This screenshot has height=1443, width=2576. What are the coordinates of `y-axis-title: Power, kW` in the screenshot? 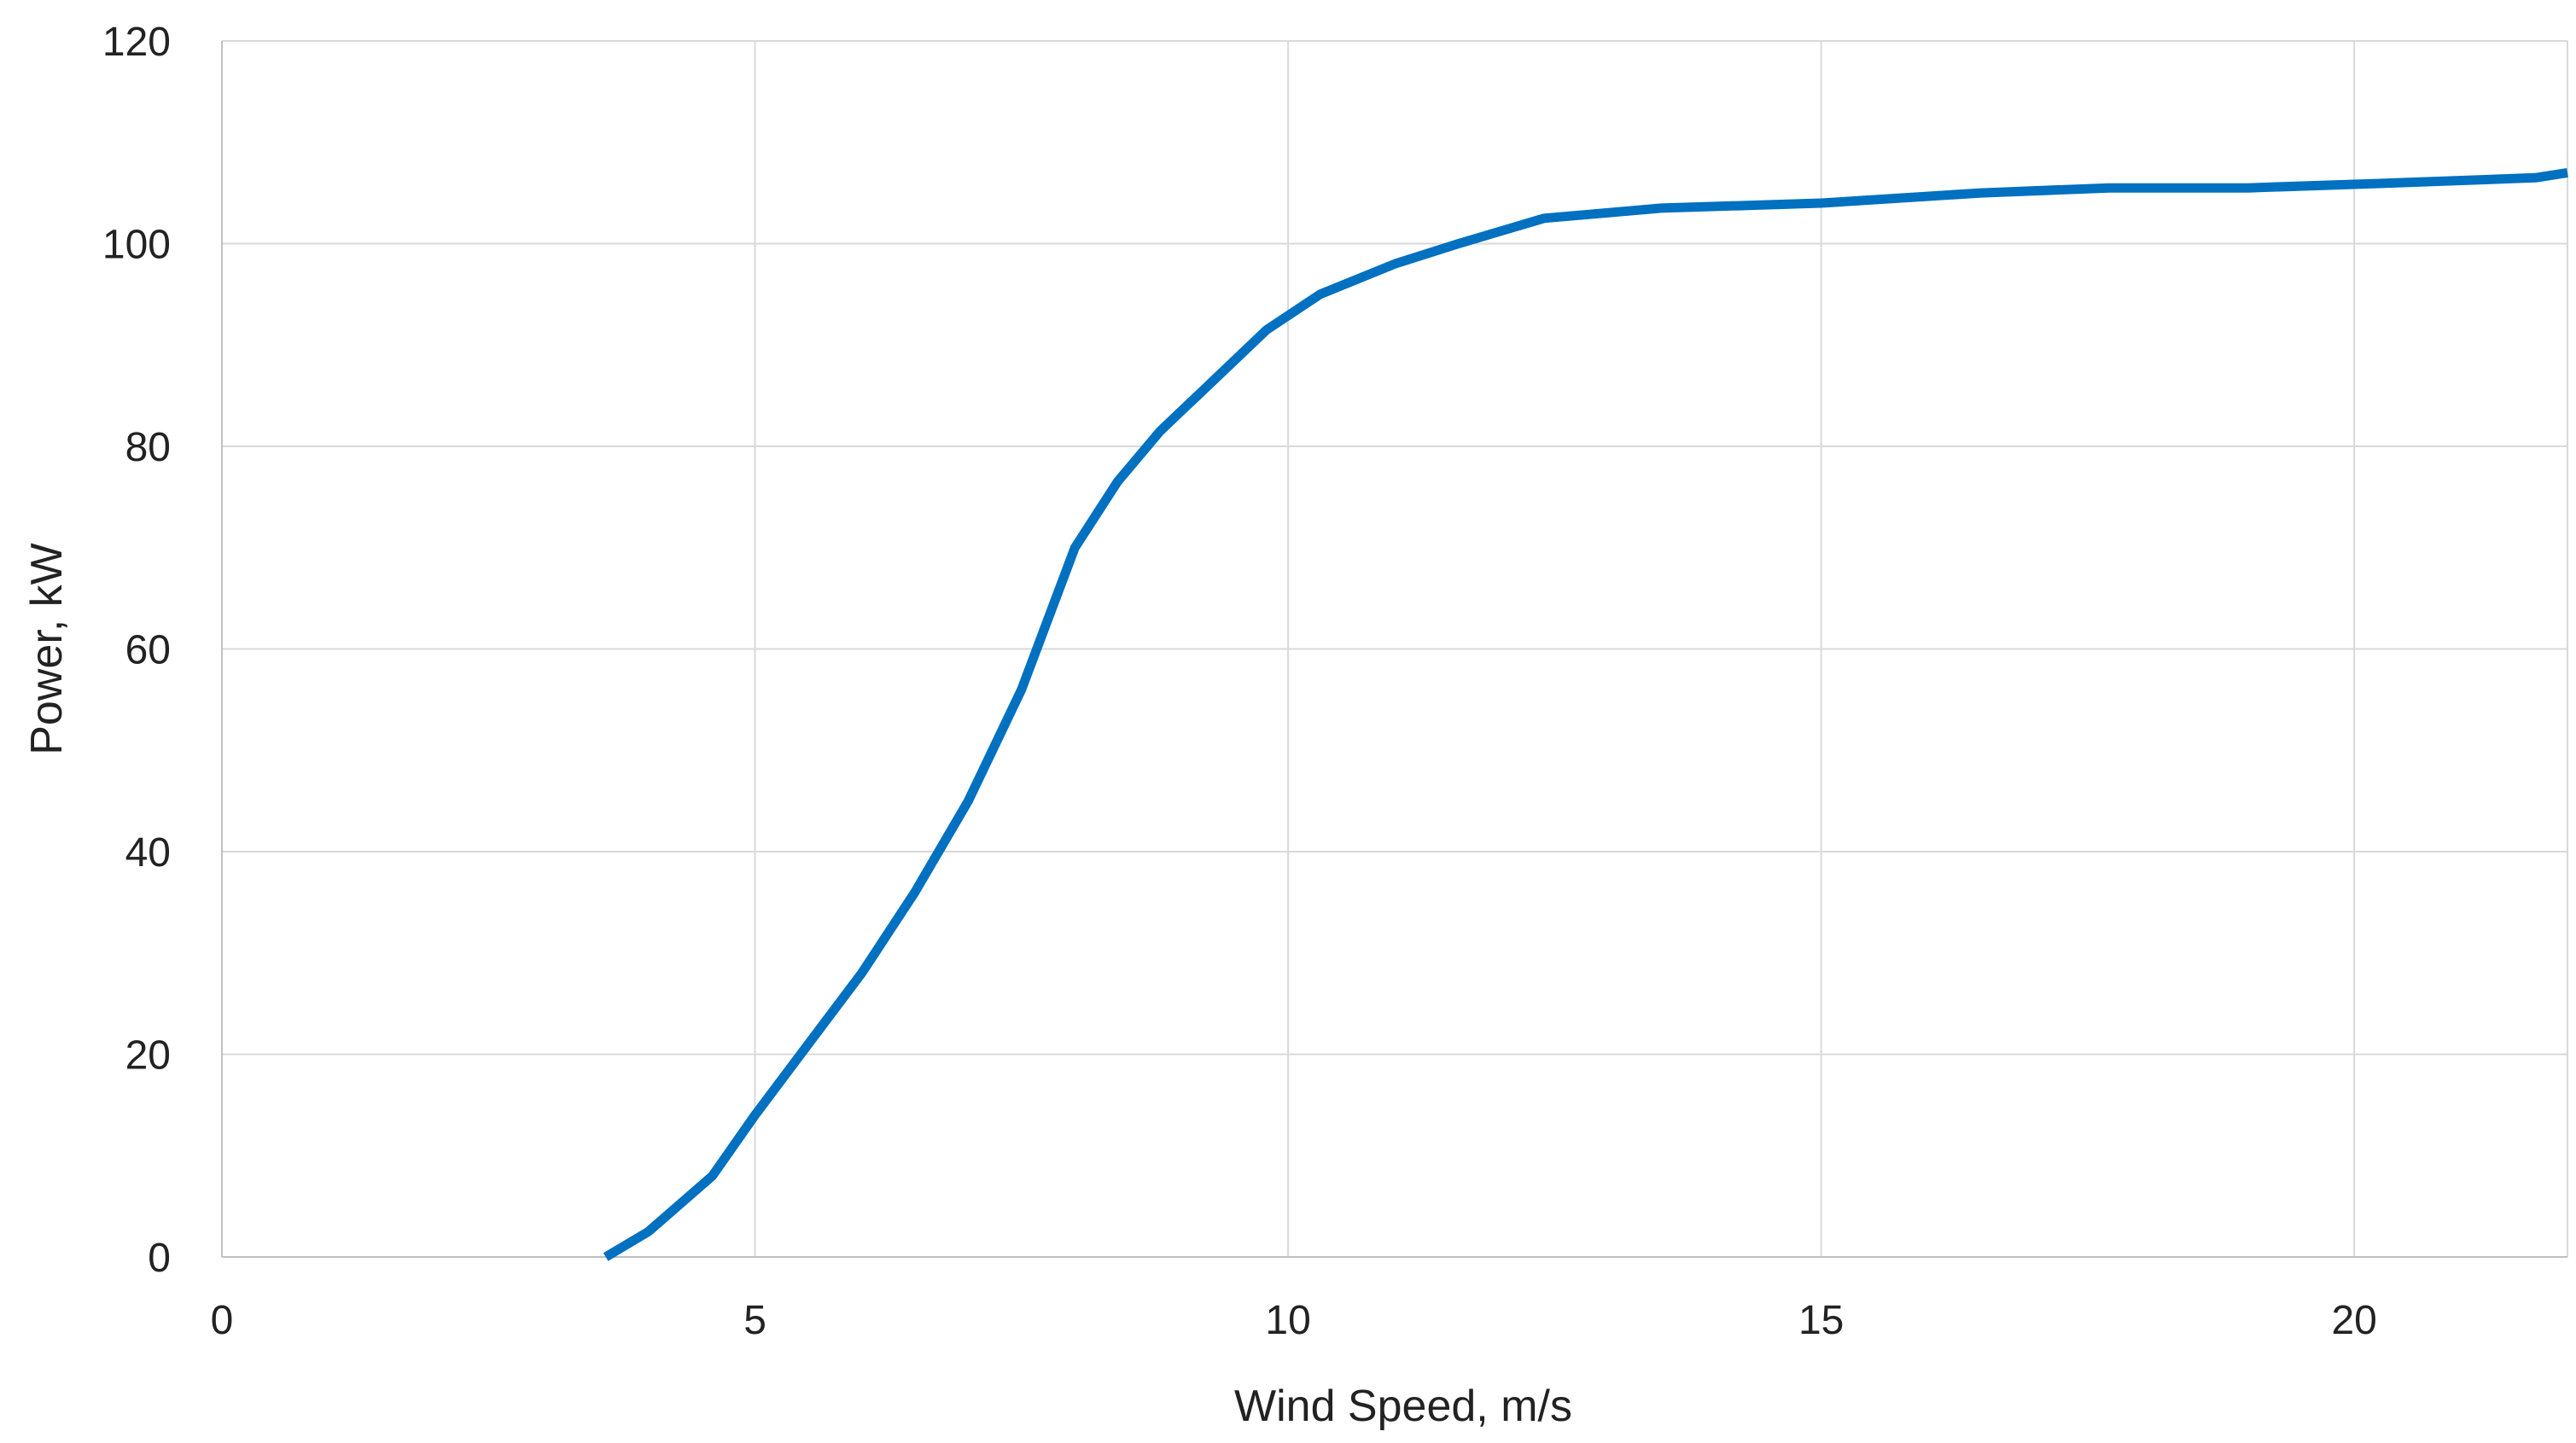 It's located at (47, 649).